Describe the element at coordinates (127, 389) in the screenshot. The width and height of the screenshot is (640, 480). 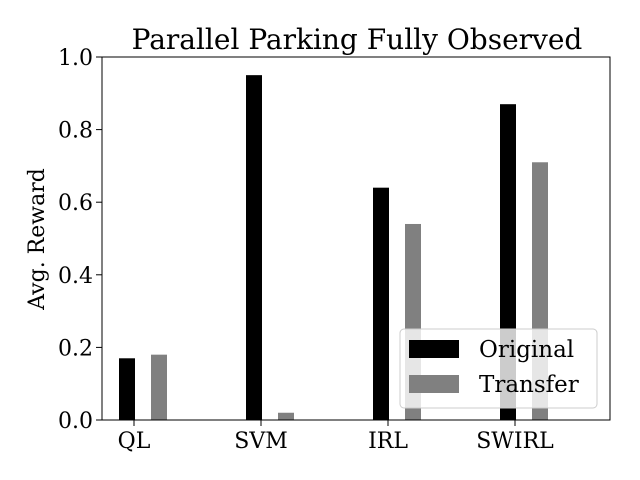
I see `bar-original-ql` at that location.